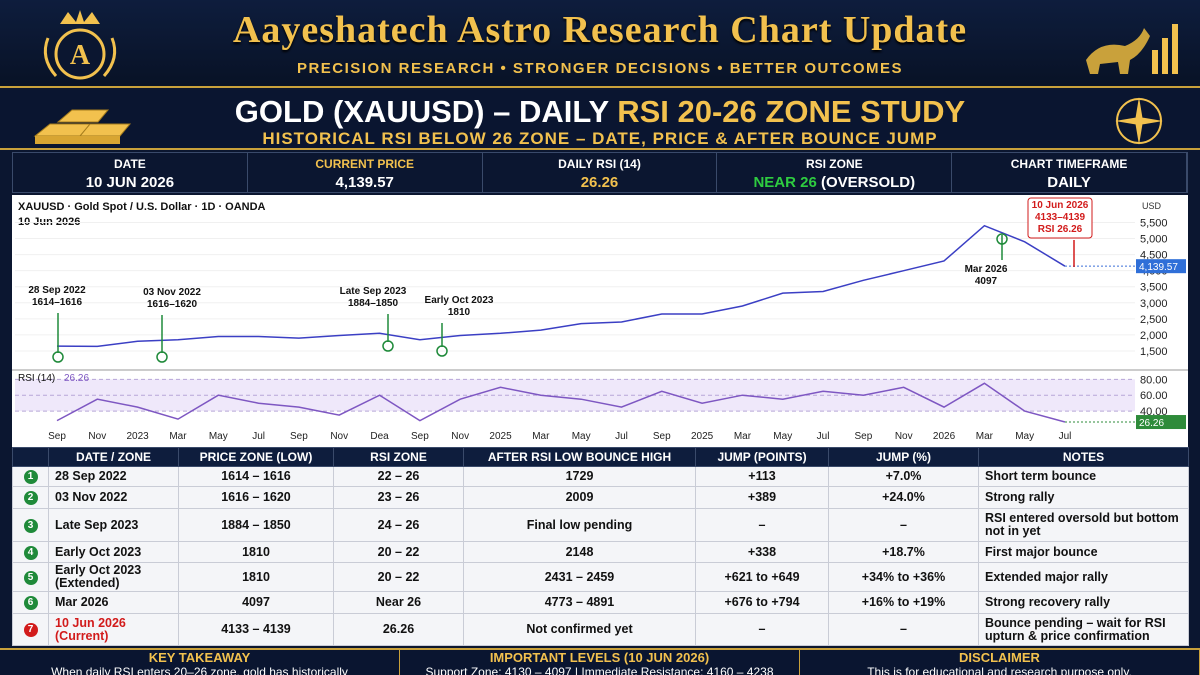  I want to click on y-tick-label: 3,000, so click(1154, 304).